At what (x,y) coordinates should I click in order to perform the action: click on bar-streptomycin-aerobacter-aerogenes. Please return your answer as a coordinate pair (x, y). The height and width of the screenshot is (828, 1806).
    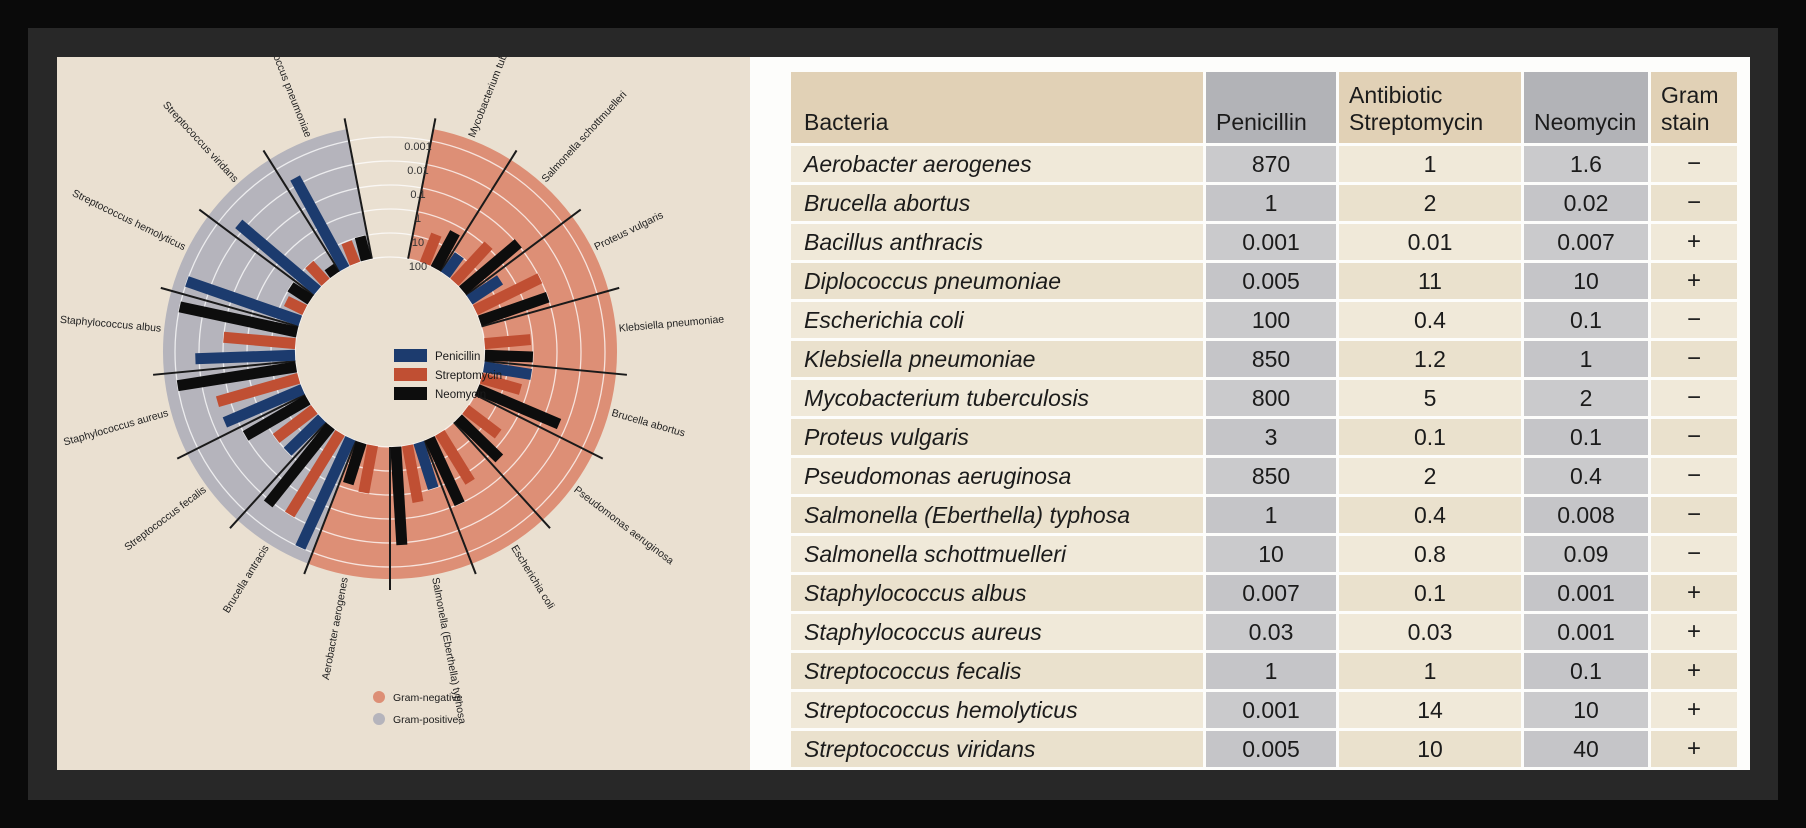
    Looking at the image, I should click on (368, 469).